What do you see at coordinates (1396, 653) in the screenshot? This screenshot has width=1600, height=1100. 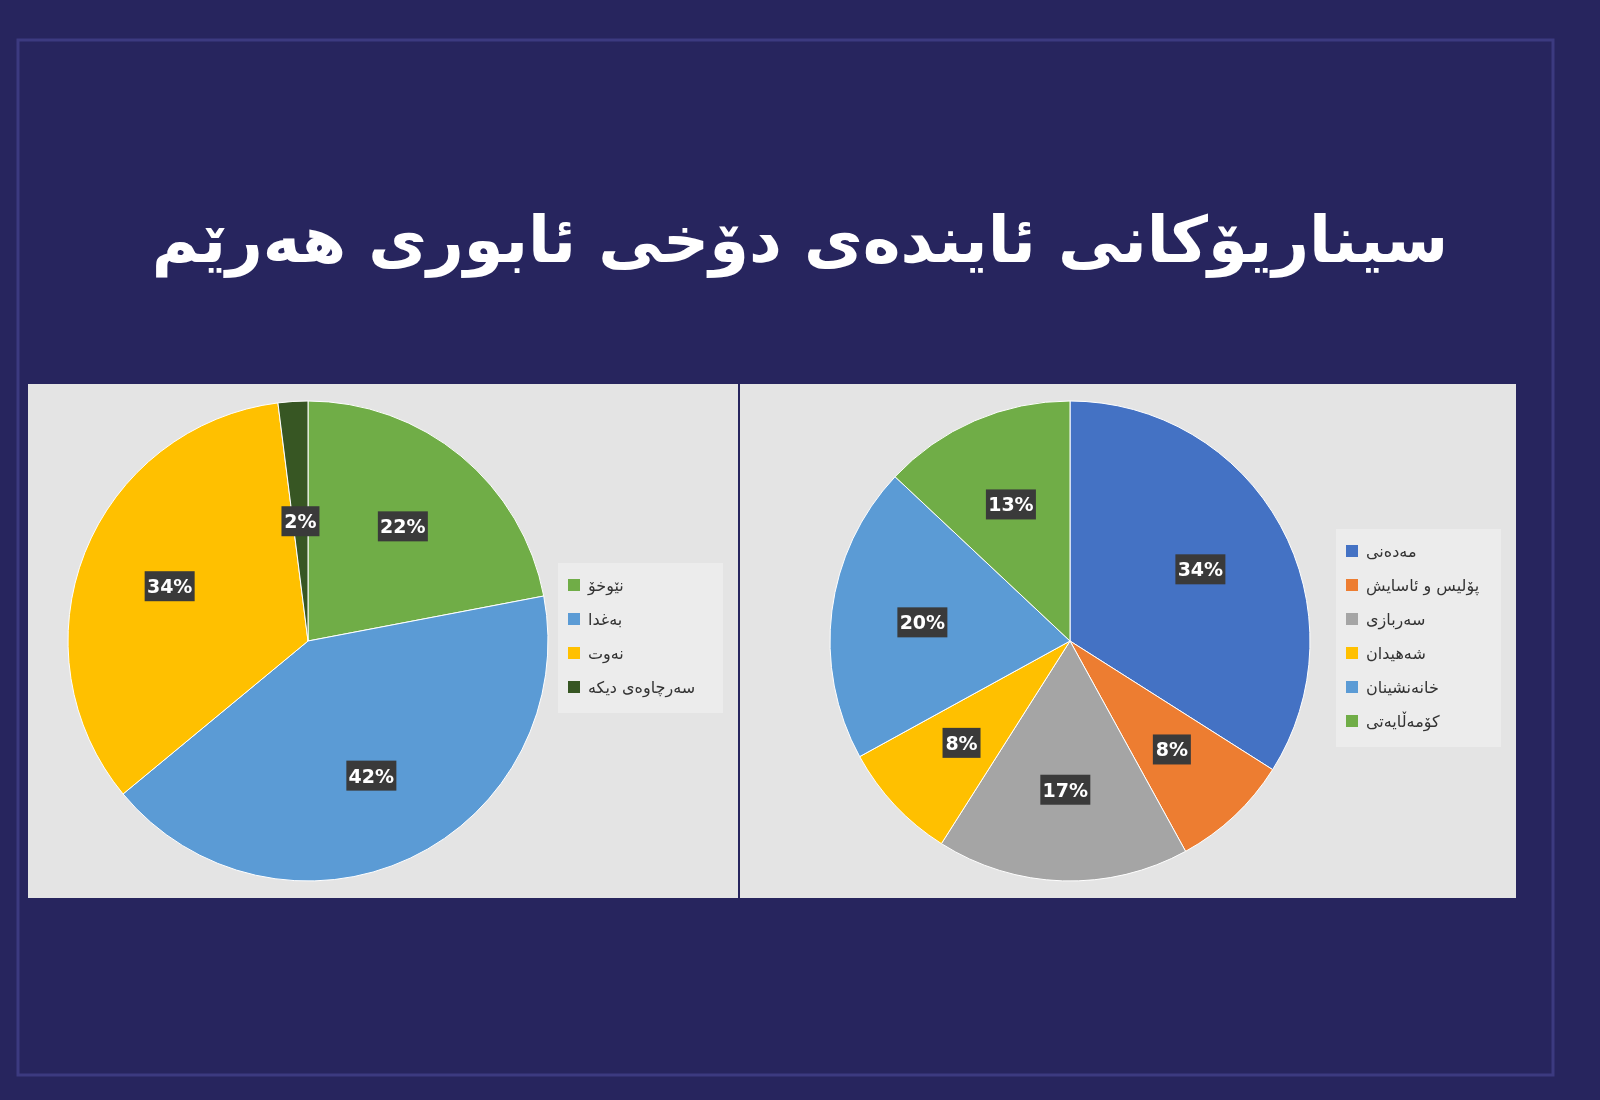 I see `legend-label: شەهیدان` at bounding box center [1396, 653].